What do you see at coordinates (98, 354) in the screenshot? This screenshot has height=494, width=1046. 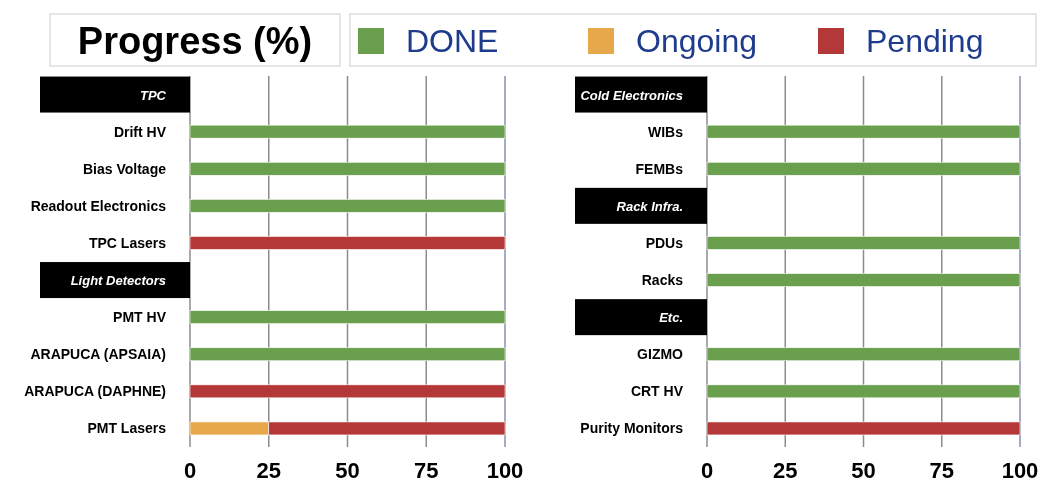 I see `y-tick-label: ARAPUCA (APSAIA)` at bounding box center [98, 354].